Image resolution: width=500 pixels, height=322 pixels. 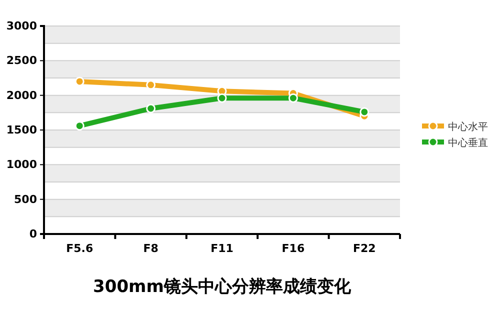 I want to click on legend-label: 中心水平, so click(x=468, y=127).